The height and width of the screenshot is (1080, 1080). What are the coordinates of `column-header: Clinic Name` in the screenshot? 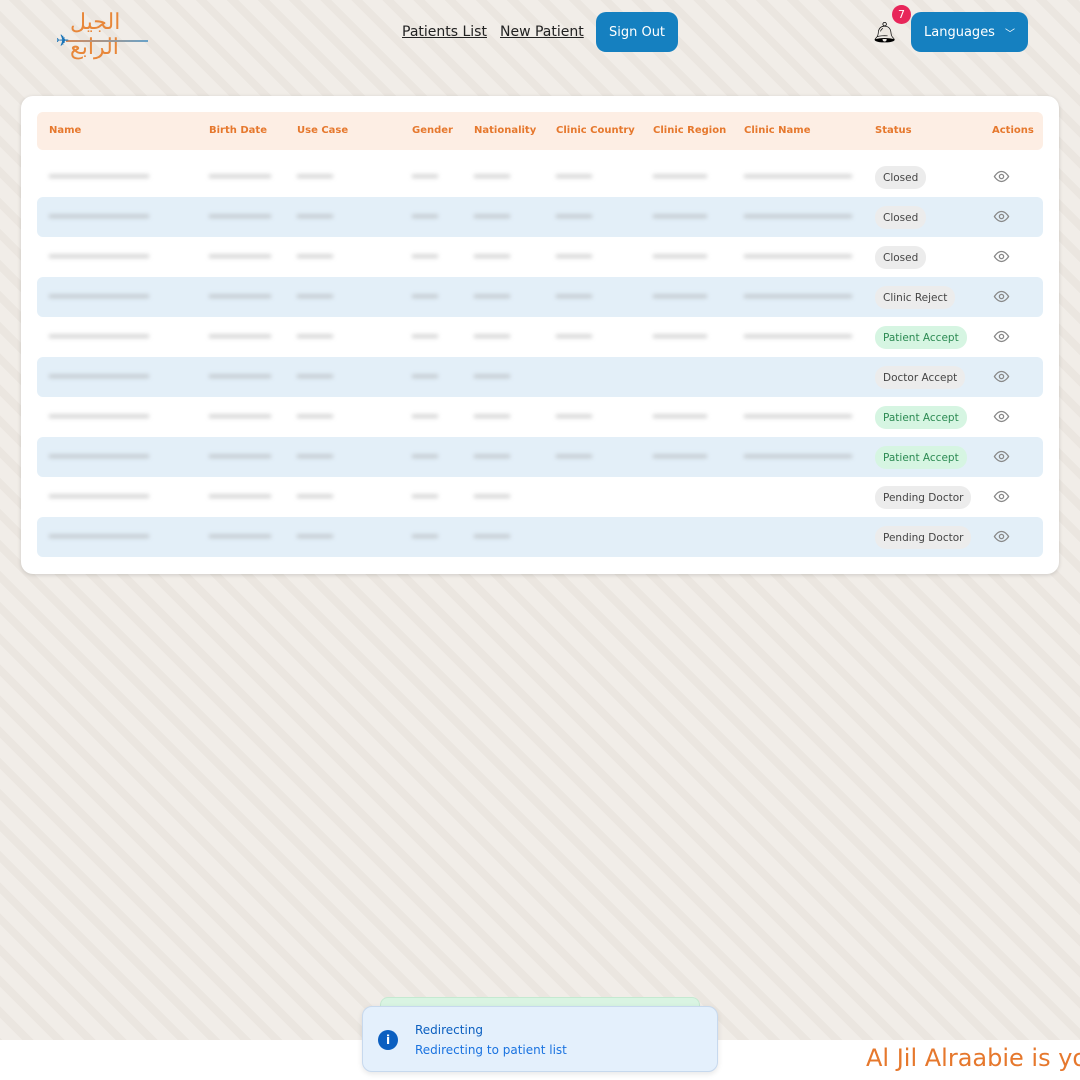 It's located at (777, 130).